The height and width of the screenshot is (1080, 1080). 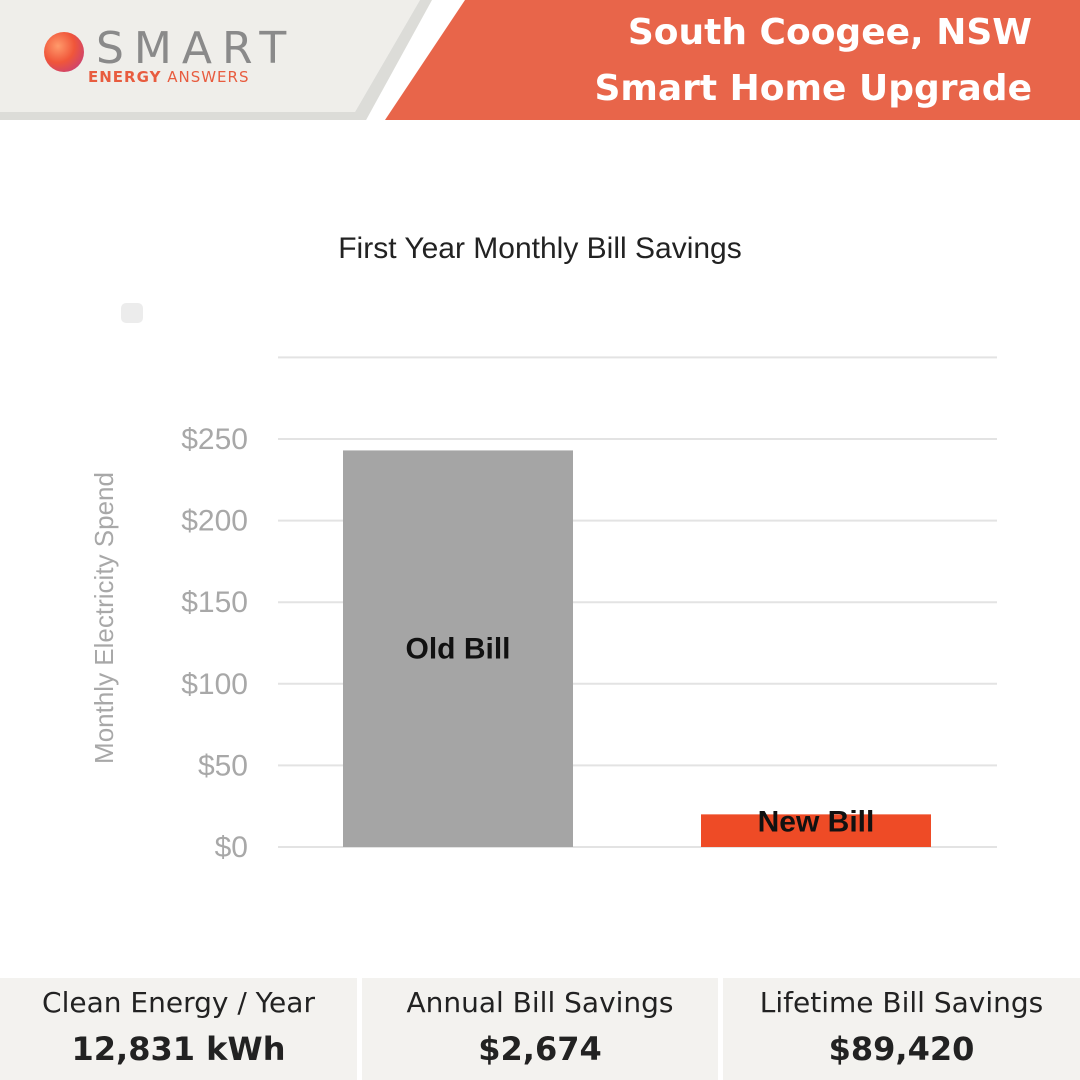 What do you see at coordinates (231, 847) in the screenshot?
I see `y-tick-label: $0` at bounding box center [231, 847].